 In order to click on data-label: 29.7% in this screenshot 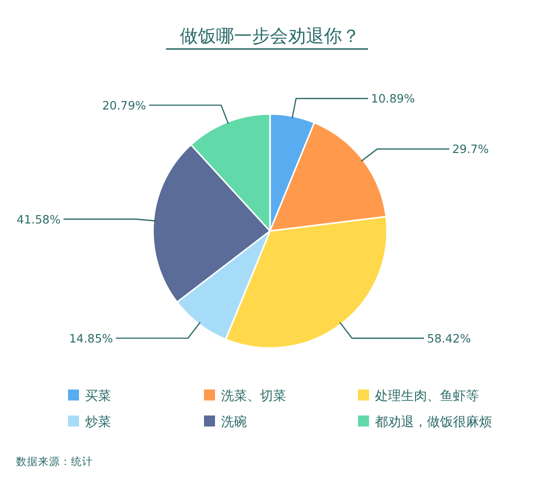, I will do `click(470, 149)`.